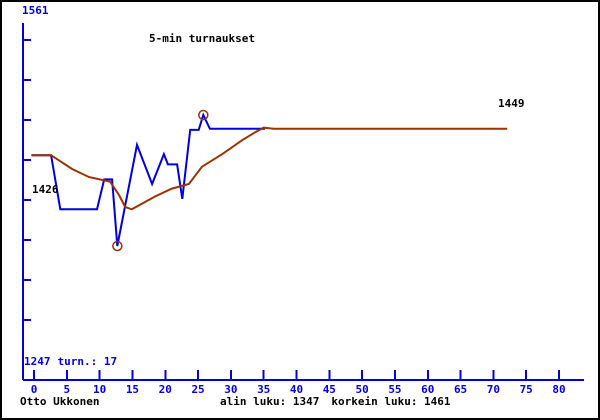 This screenshot has width=600, height=420. I want to click on tournament-count-label: turn.: 17, so click(87, 361).